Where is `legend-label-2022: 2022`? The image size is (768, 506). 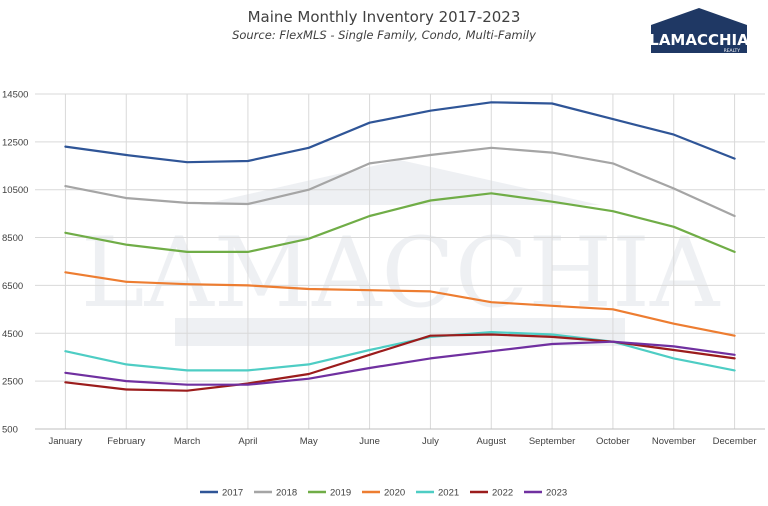 legend-label-2022: 2022 is located at coordinates (502, 493).